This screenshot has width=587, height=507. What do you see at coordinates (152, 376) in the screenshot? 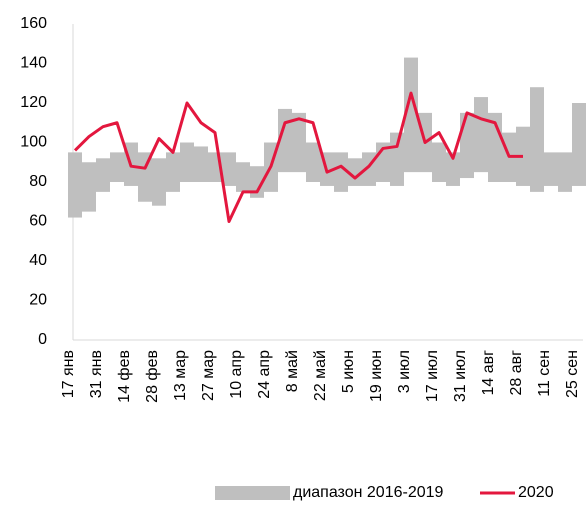
I see `x-tick-label: 28 фев` at bounding box center [152, 376].